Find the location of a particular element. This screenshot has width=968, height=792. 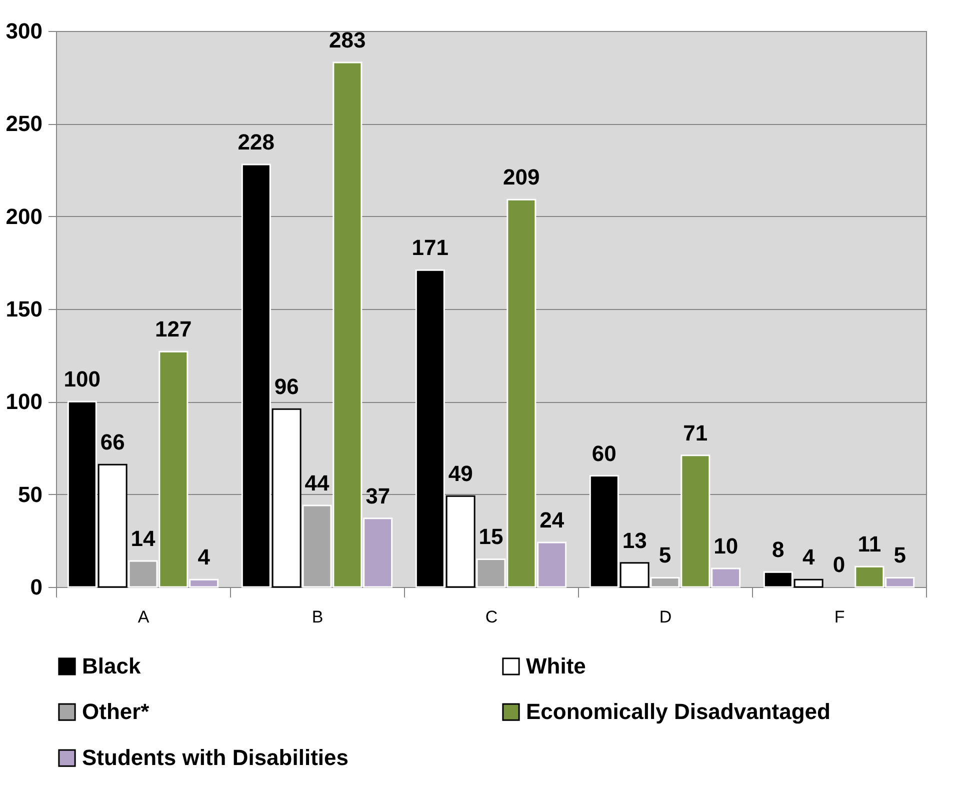

x-tick-label: B is located at coordinates (318, 617).